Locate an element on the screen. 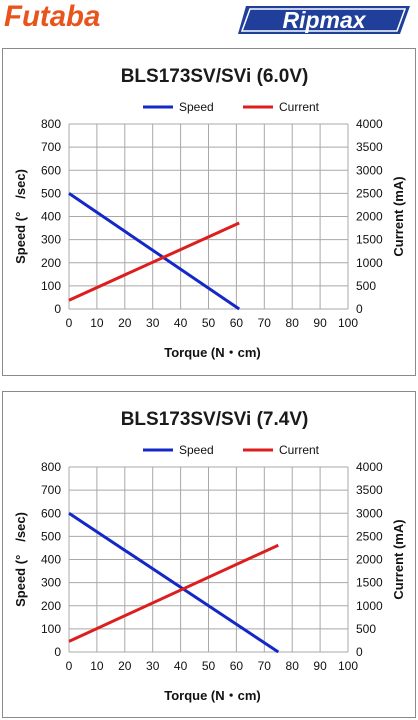 This screenshot has height=720, width=418. chart-title: BLS173SV/SVi (7.4V) is located at coordinates (215, 419).